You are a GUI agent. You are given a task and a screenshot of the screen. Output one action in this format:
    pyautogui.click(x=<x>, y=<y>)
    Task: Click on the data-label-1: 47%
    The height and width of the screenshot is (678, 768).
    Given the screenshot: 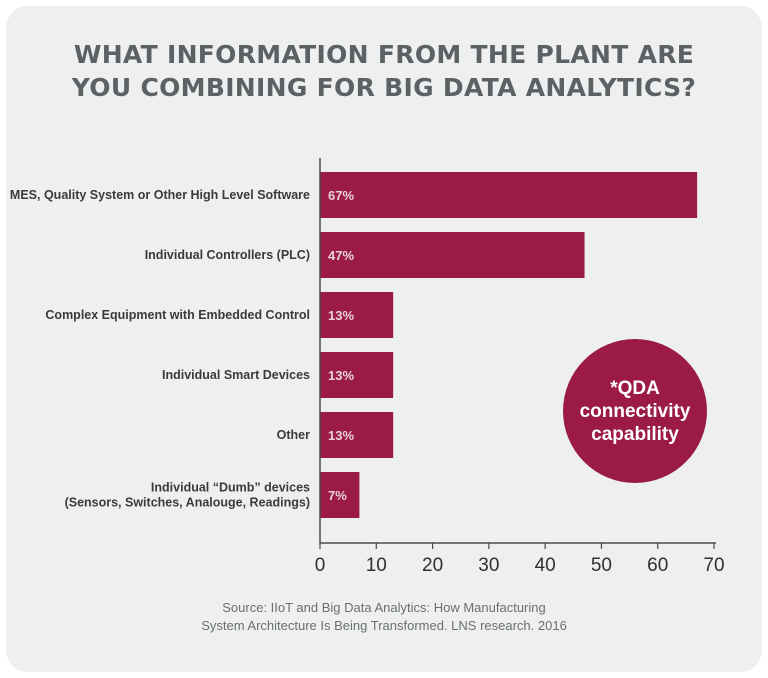 What is the action you would take?
    pyautogui.click(x=341, y=255)
    